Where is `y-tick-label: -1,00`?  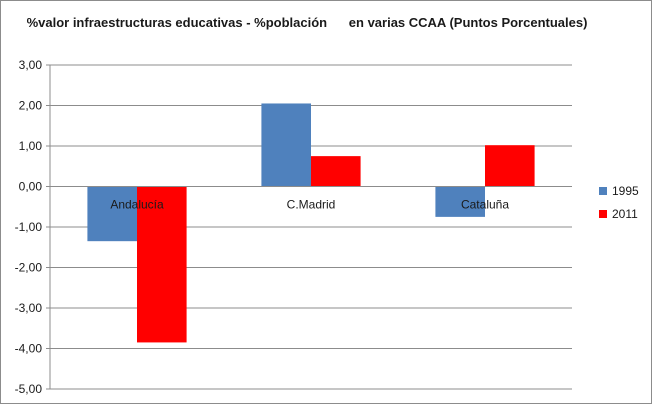 y-tick-label: -1,00 is located at coordinates (29, 227).